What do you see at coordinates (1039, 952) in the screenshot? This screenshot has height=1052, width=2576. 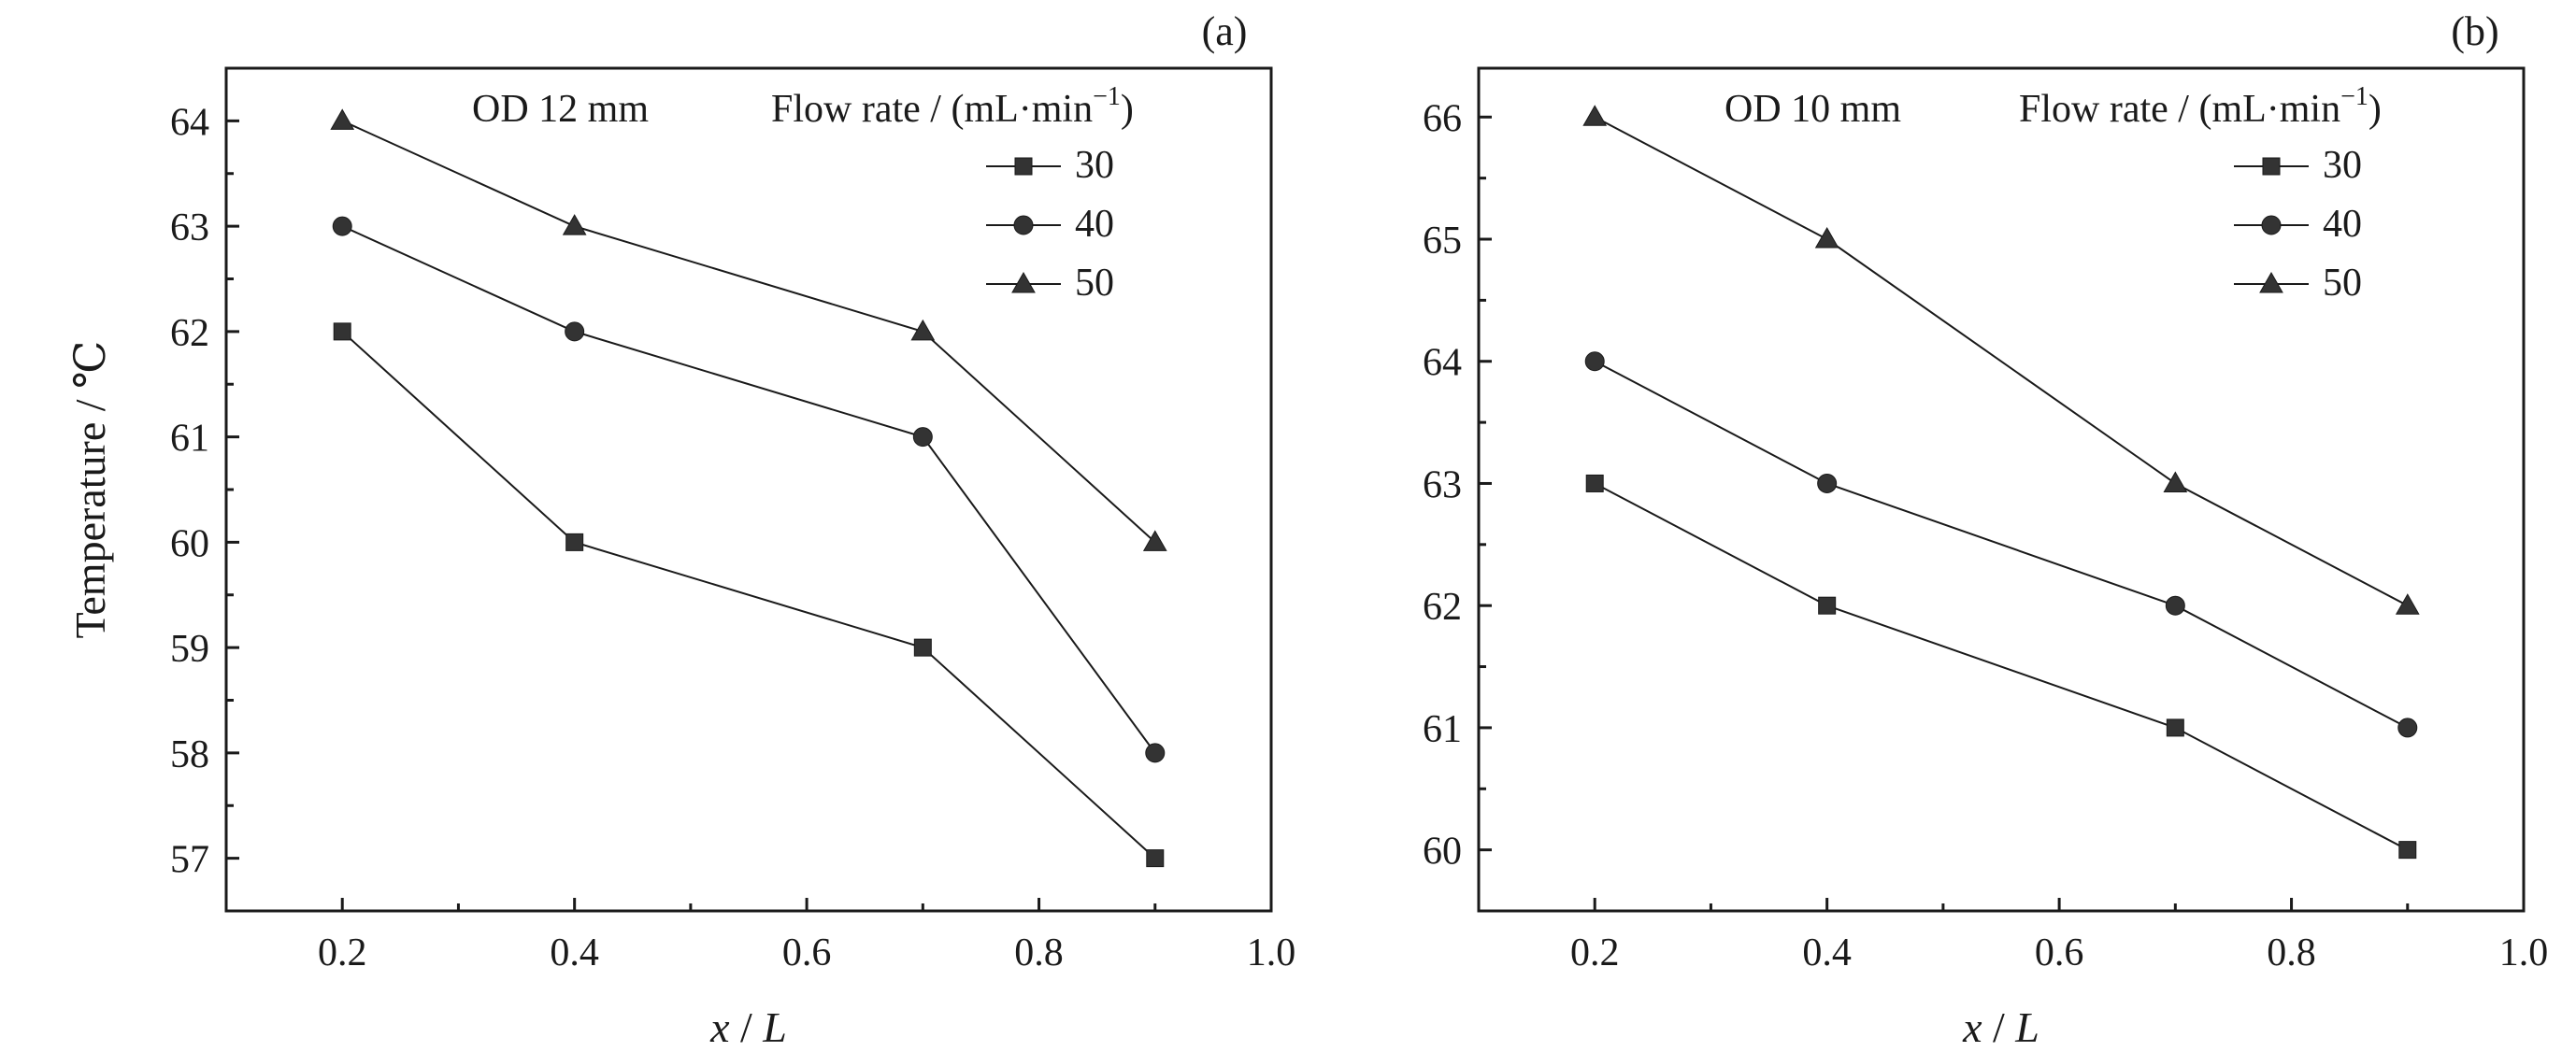 I see `a-x-tick-label: 0.8` at bounding box center [1039, 952].